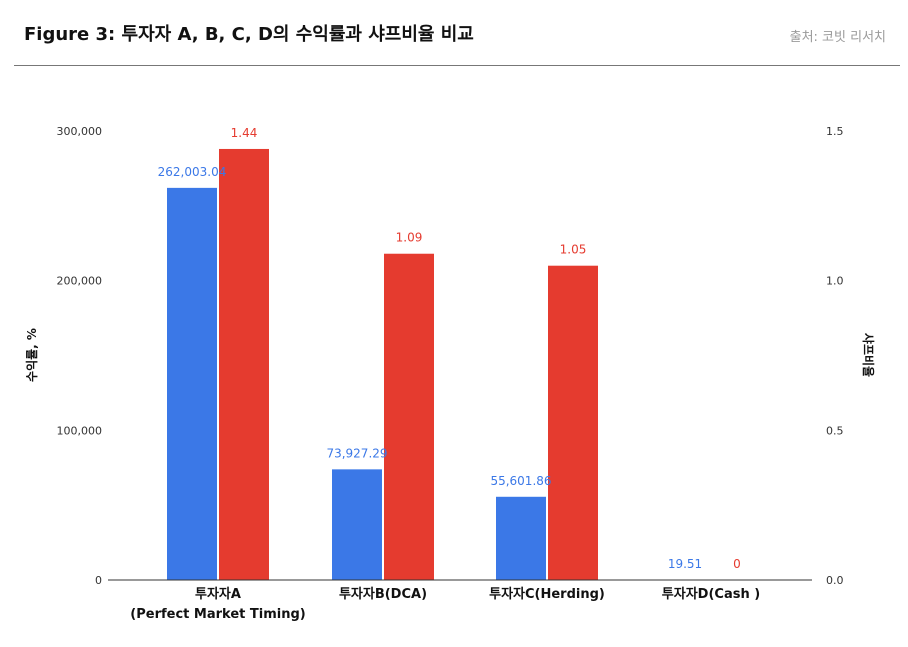  I want to click on y-left-tick-label: 300,000, so click(80, 131).